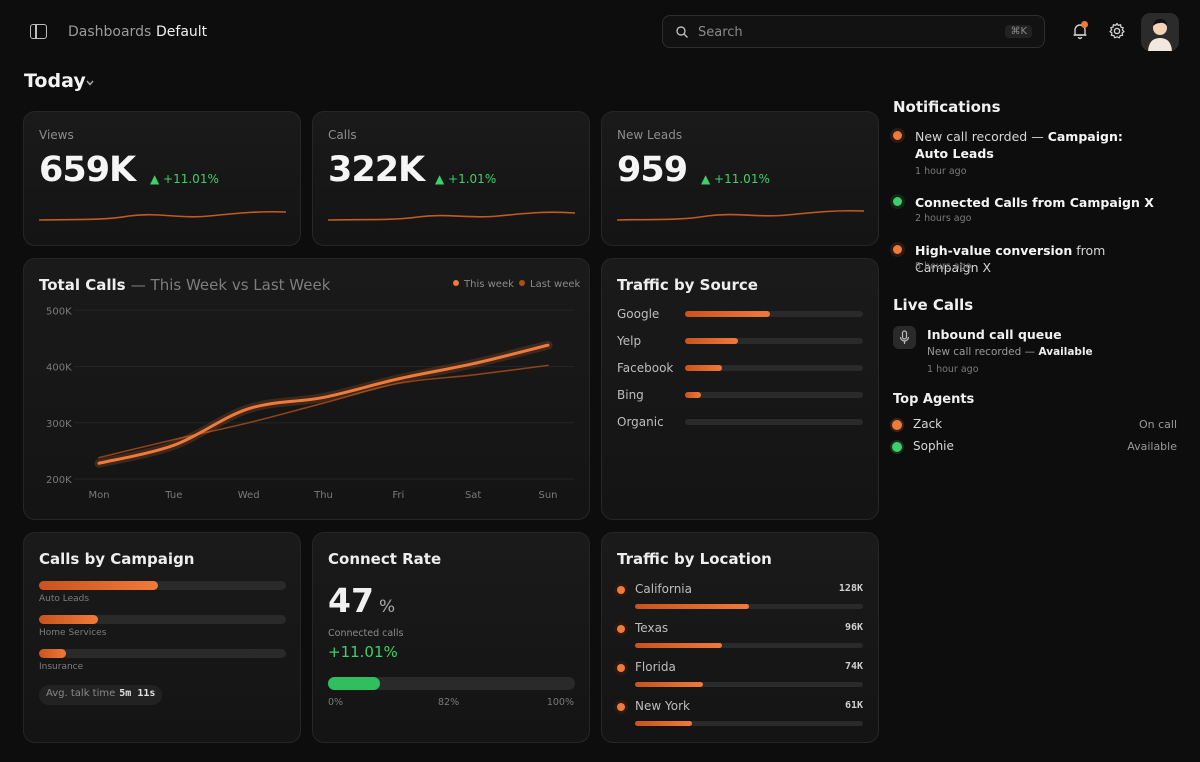 The height and width of the screenshot is (762, 1200). I want to click on y-tick-label: 400K, so click(59, 368).